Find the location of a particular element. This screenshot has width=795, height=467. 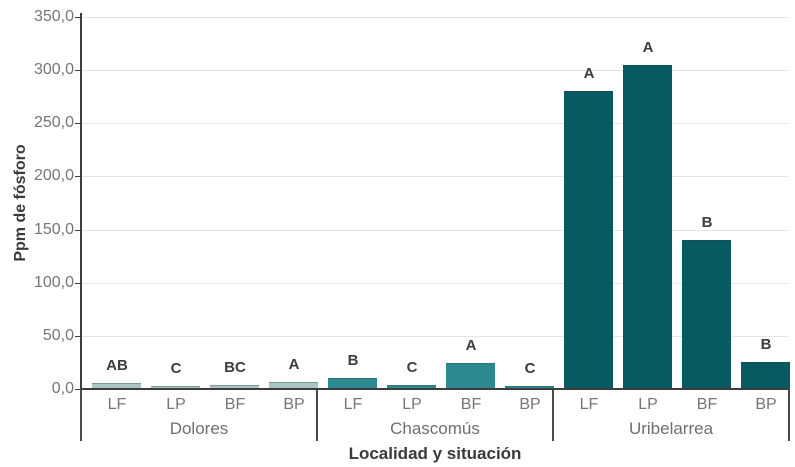

bar-uribelarrea-bp is located at coordinates (765, 376).